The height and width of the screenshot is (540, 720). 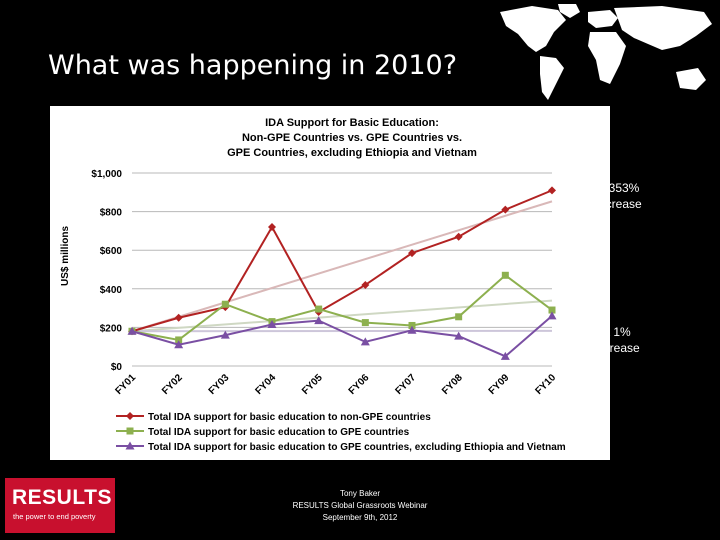 I want to click on africa-shape, so click(x=607, y=58).